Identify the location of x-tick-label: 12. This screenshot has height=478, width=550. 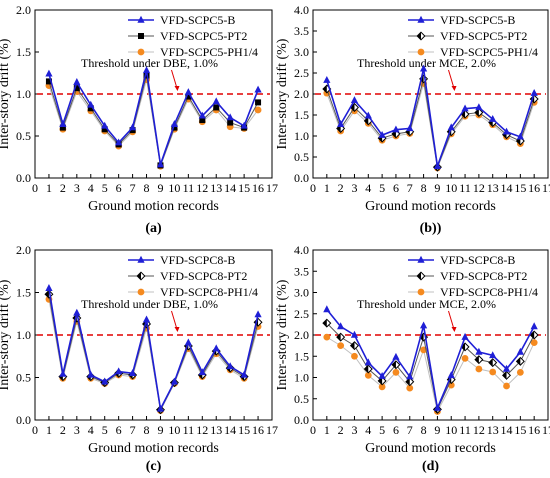
(479, 188).